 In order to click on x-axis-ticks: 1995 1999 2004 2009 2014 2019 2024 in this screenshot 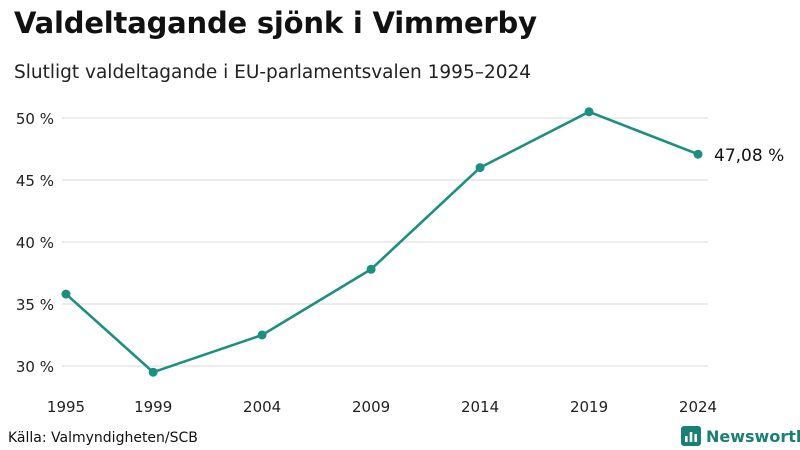, I will do `click(382, 407)`.